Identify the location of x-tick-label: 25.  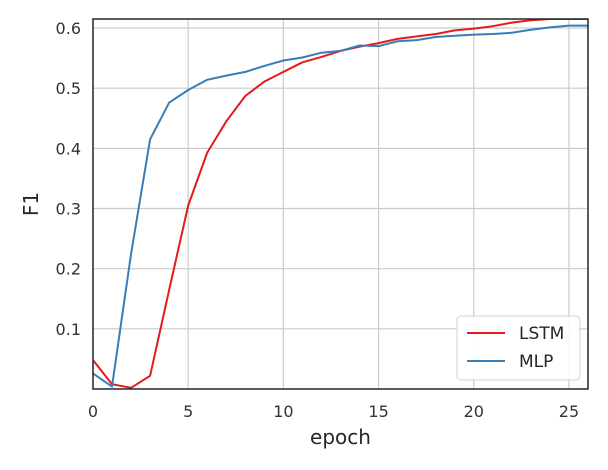
(569, 411).